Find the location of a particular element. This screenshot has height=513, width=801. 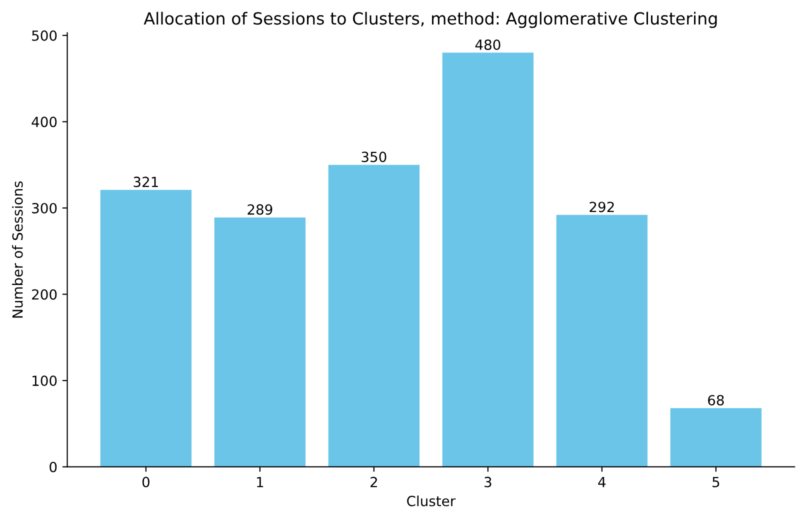

data-label: 321 is located at coordinates (146, 182).